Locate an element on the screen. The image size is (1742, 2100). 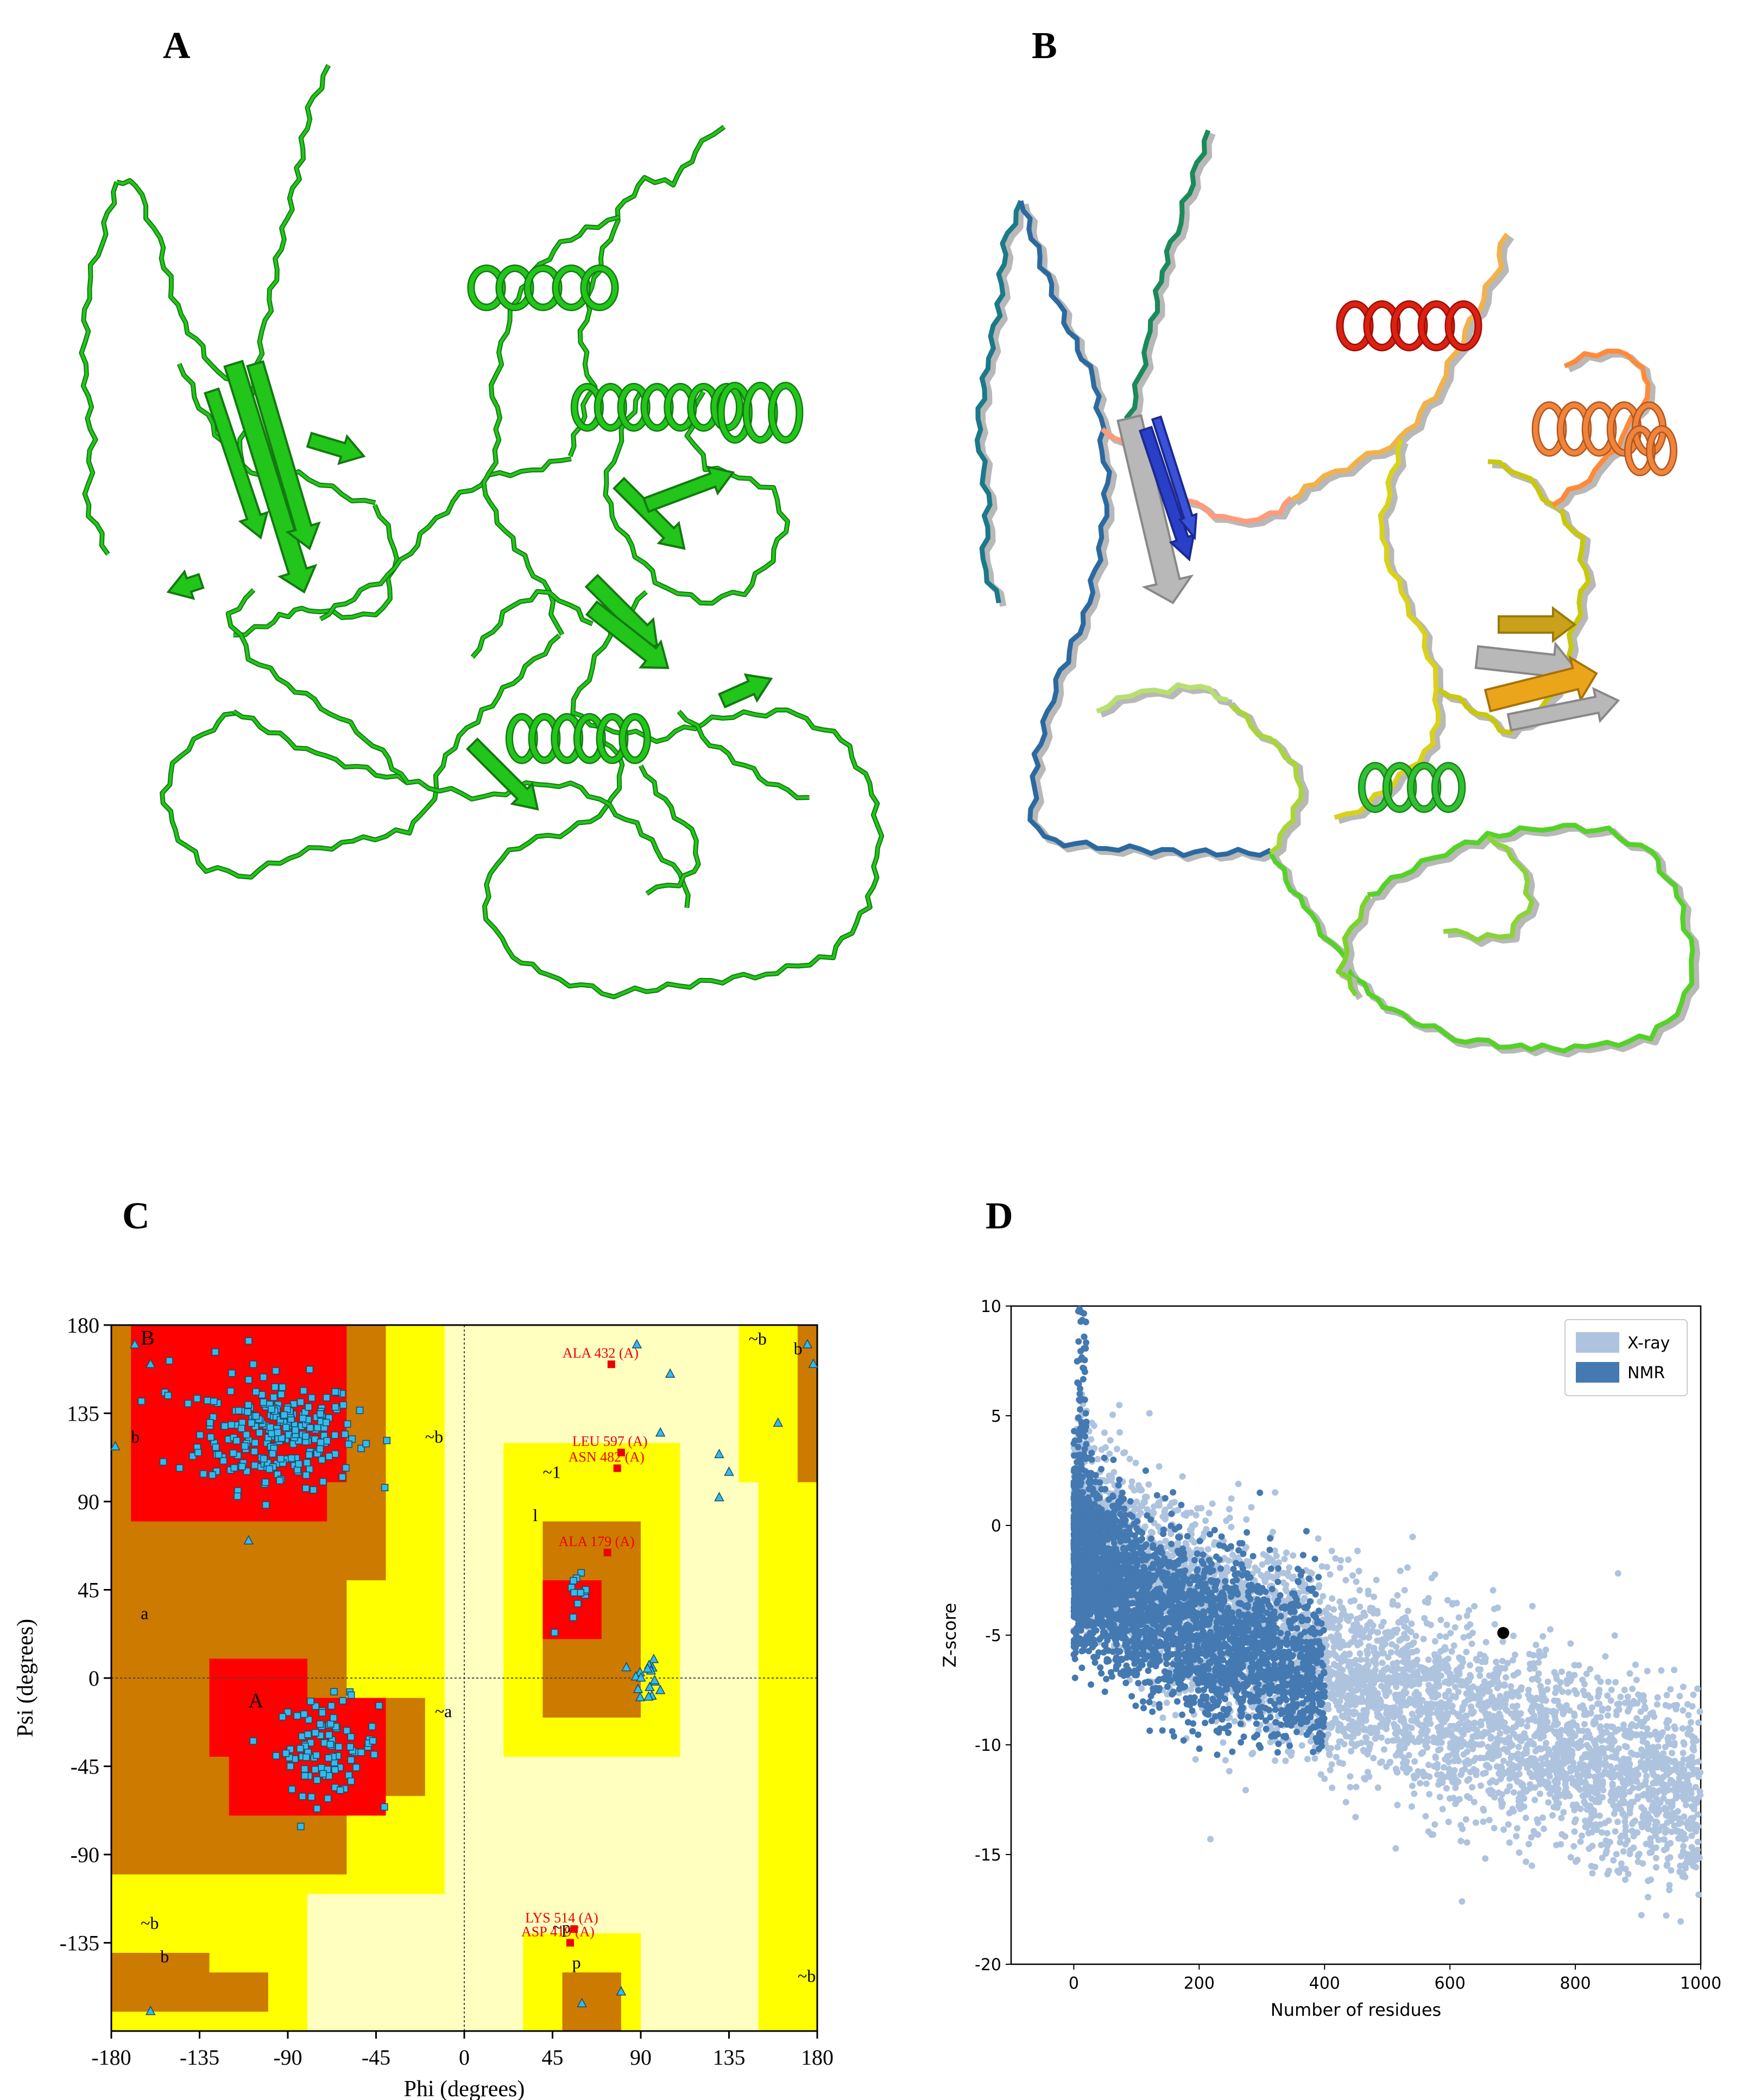
glycine-point is located at coordinates (670, 1373).